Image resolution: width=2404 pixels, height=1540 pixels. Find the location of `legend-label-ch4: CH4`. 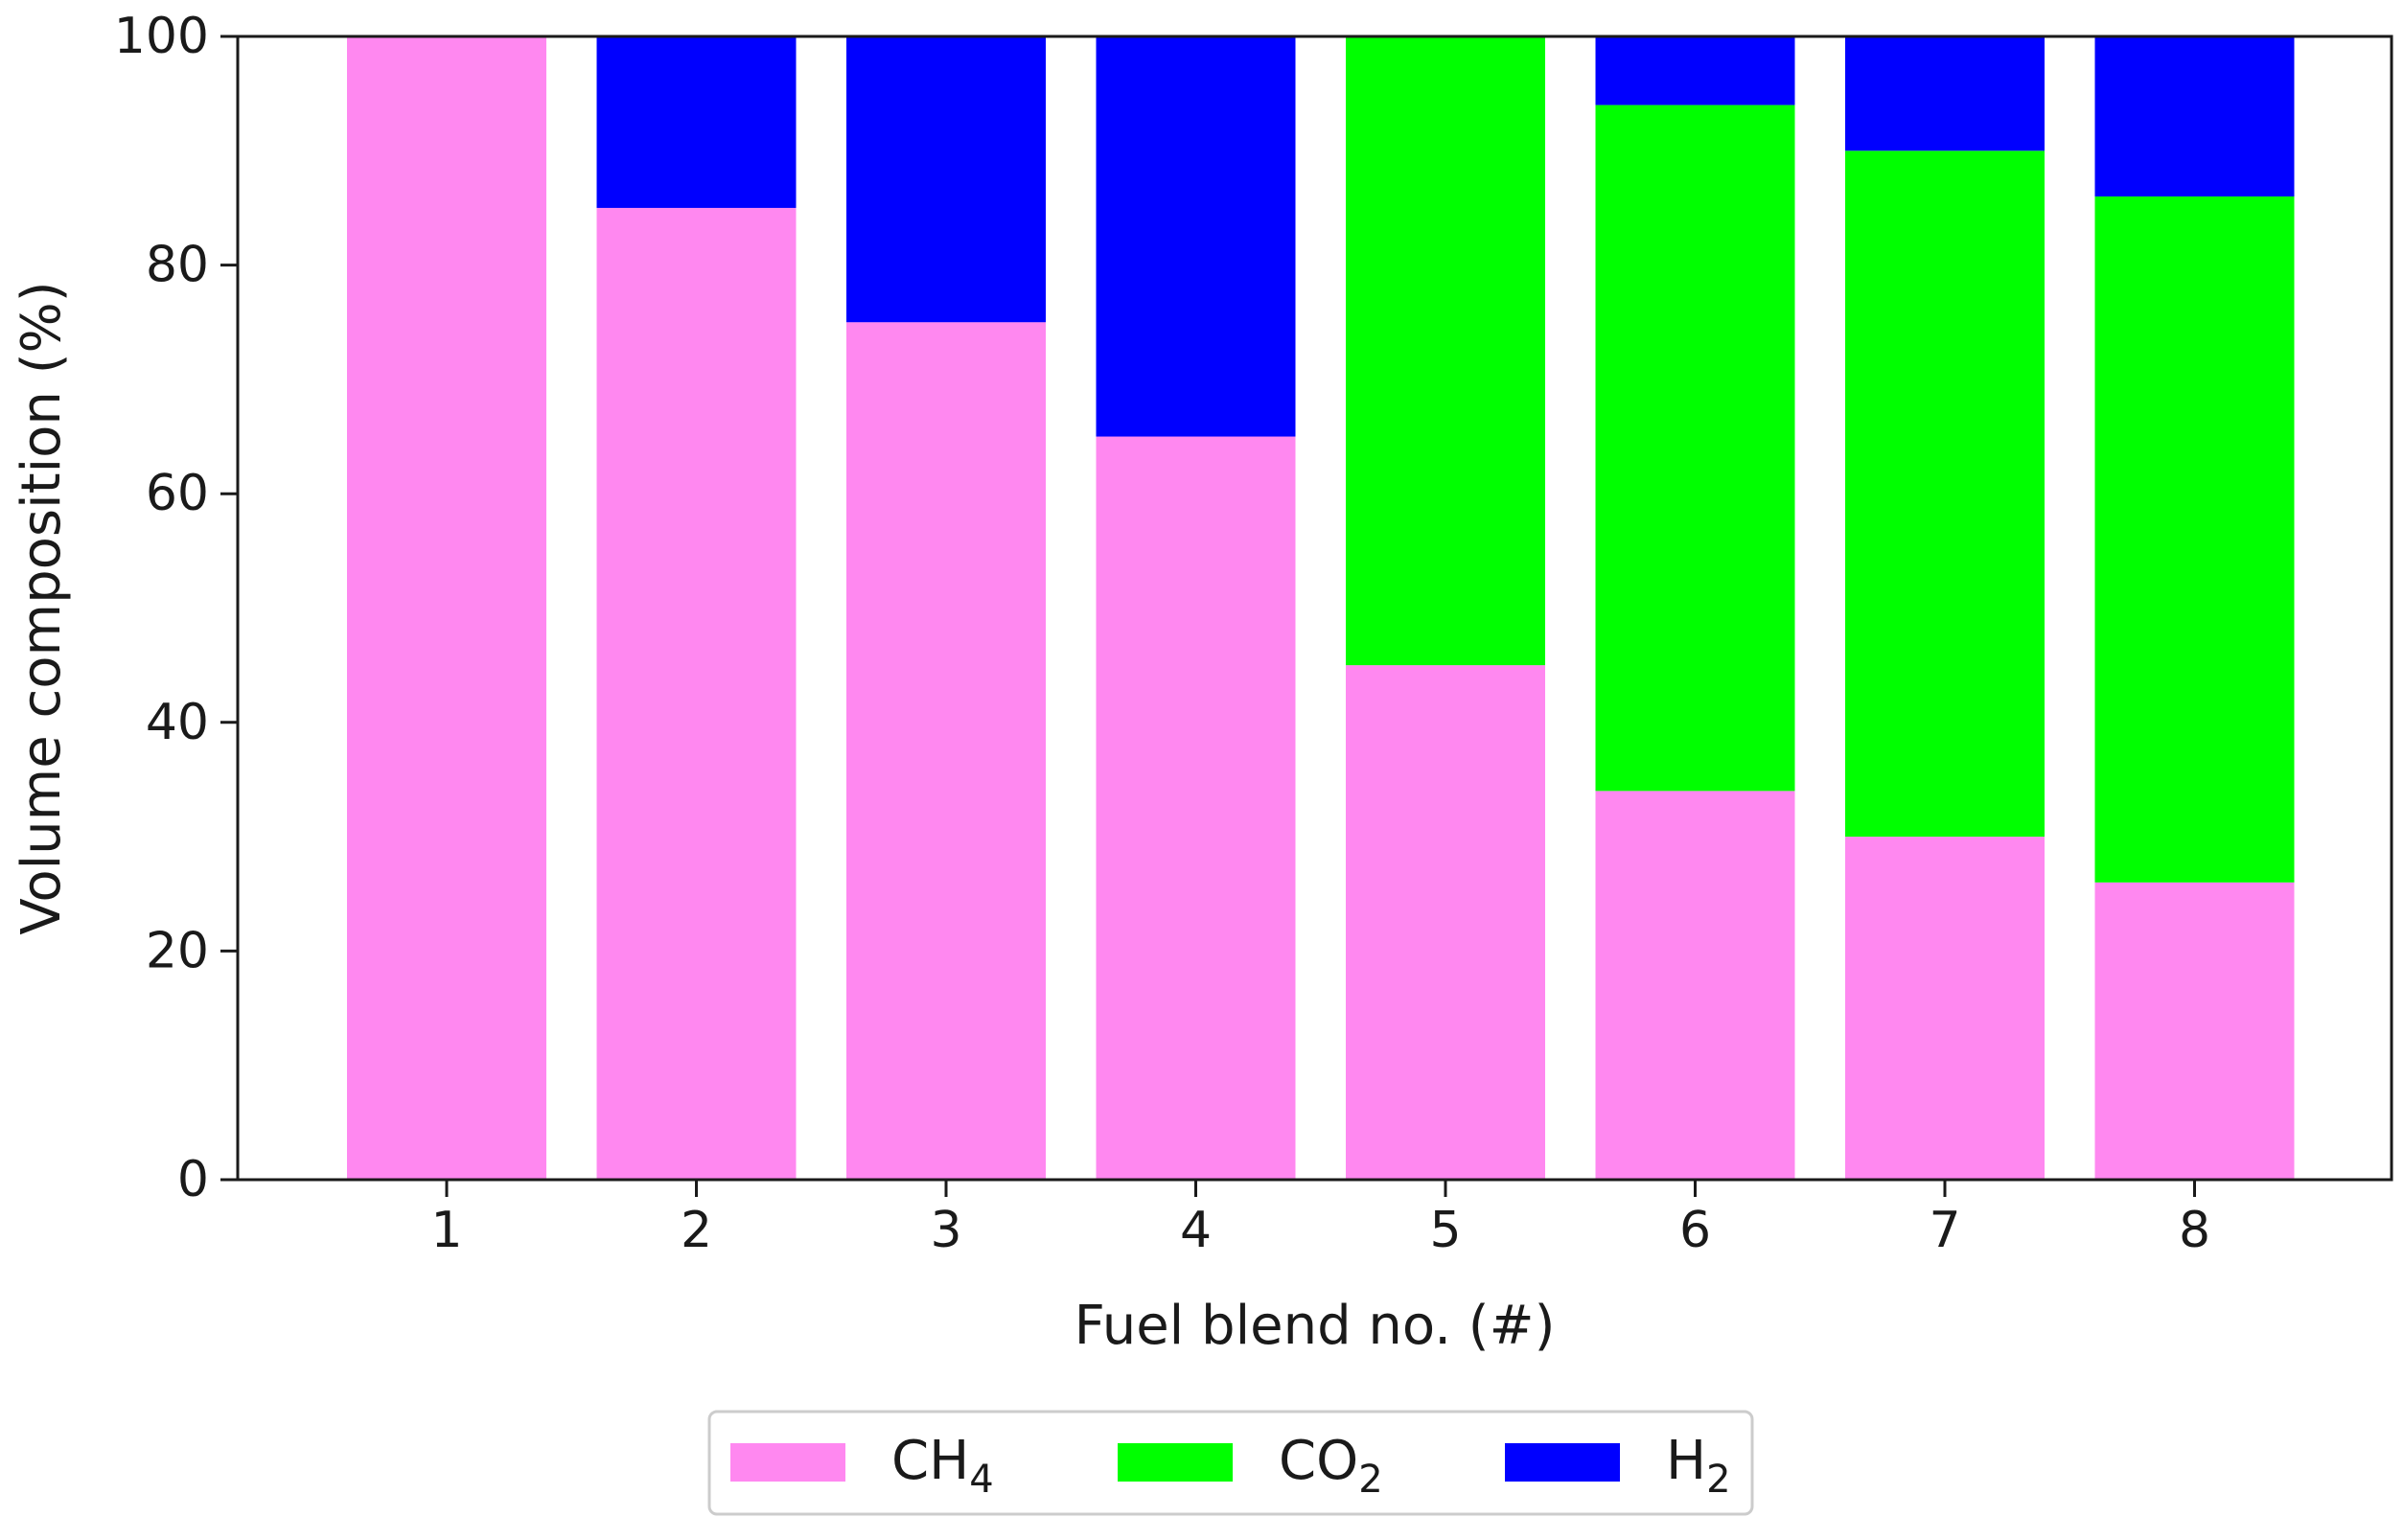

legend-label-ch4: CH4 is located at coordinates (942, 1466).